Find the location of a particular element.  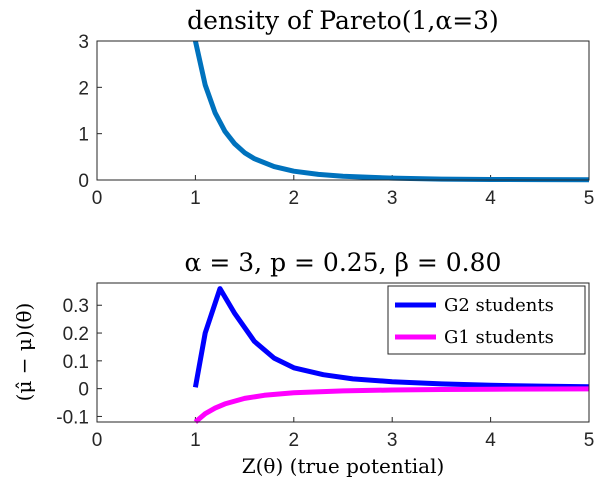

bottom-xtick-label: 1 is located at coordinates (195, 440).